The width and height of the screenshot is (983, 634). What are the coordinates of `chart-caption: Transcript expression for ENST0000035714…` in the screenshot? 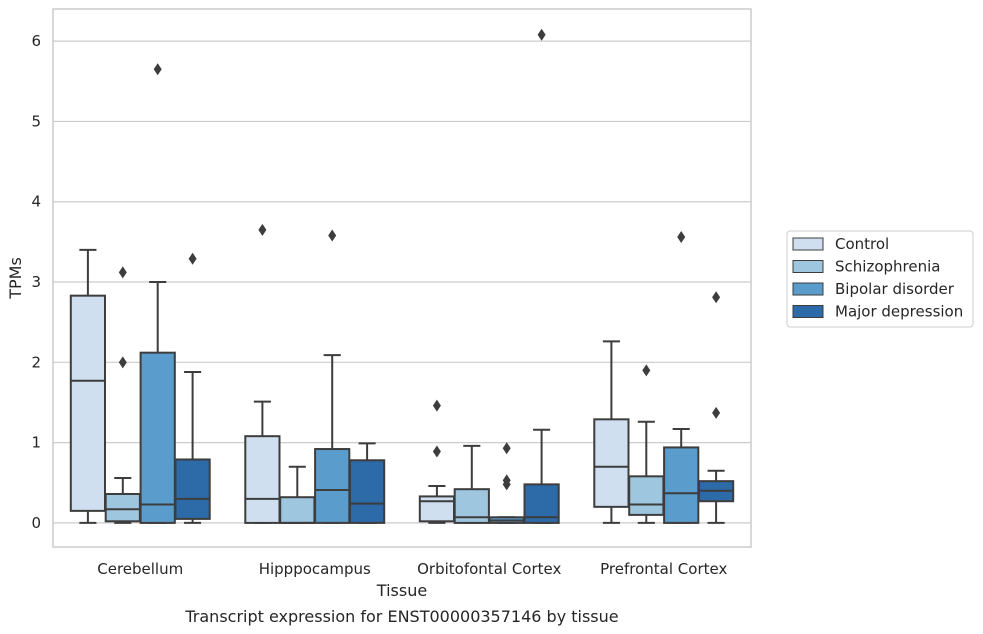 It's located at (401, 616).